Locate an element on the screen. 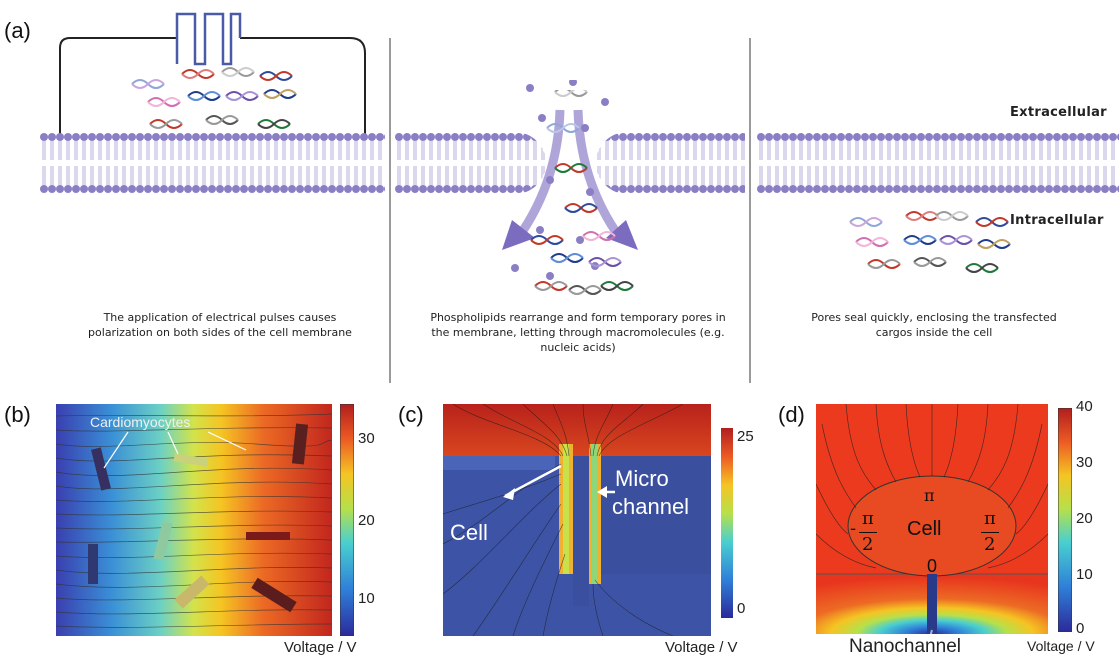 This screenshot has height=658, width=1120. colorbar-b-tick: 20 is located at coordinates (366, 520).